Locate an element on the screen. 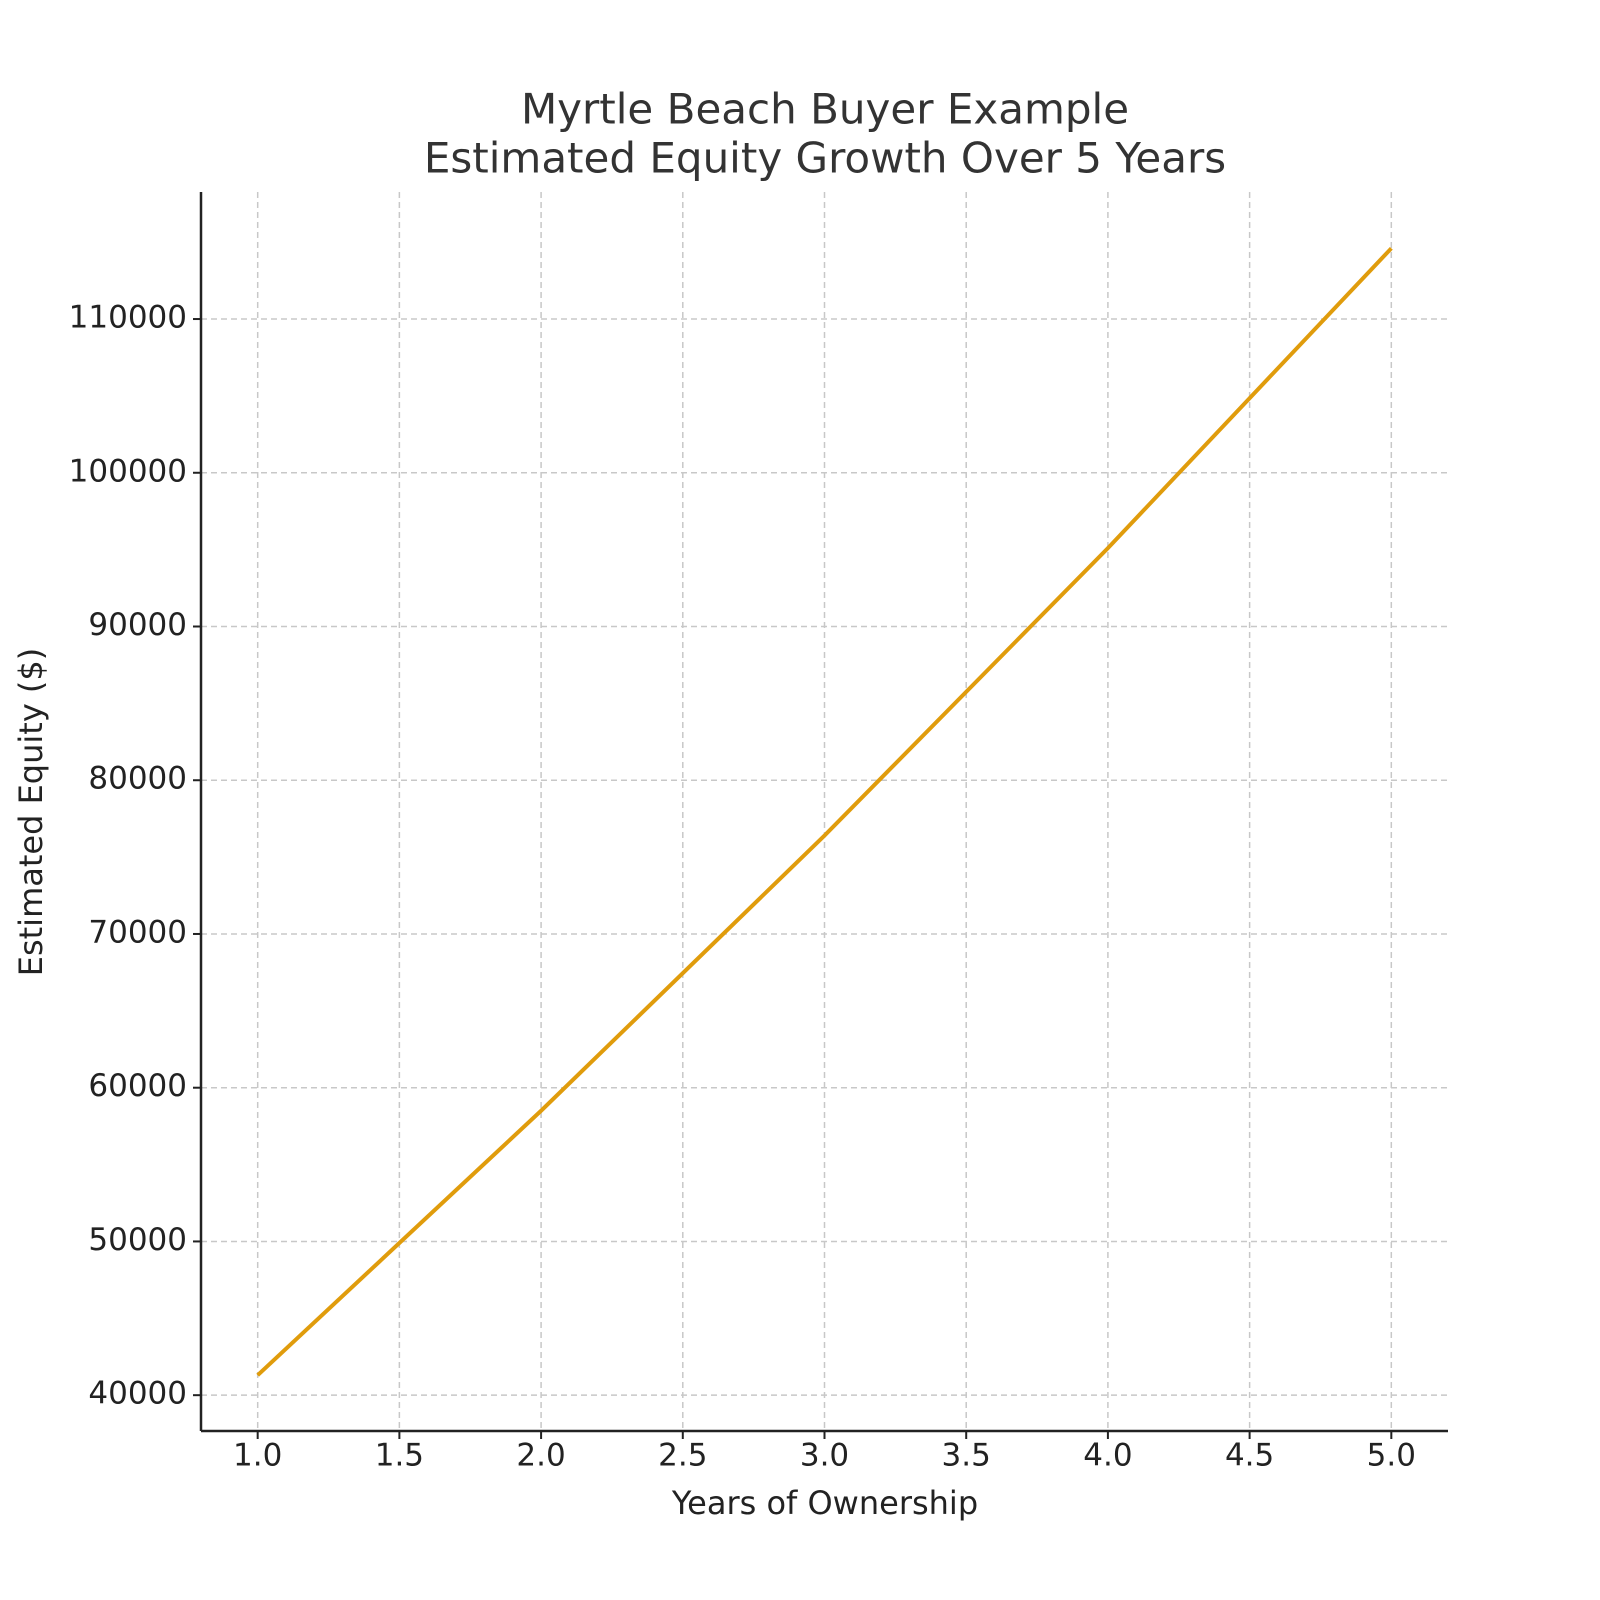 The width and height of the screenshot is (1600, 1600). y-axis-label: Estimated Equity ($) is located at coordinates (31, 812).